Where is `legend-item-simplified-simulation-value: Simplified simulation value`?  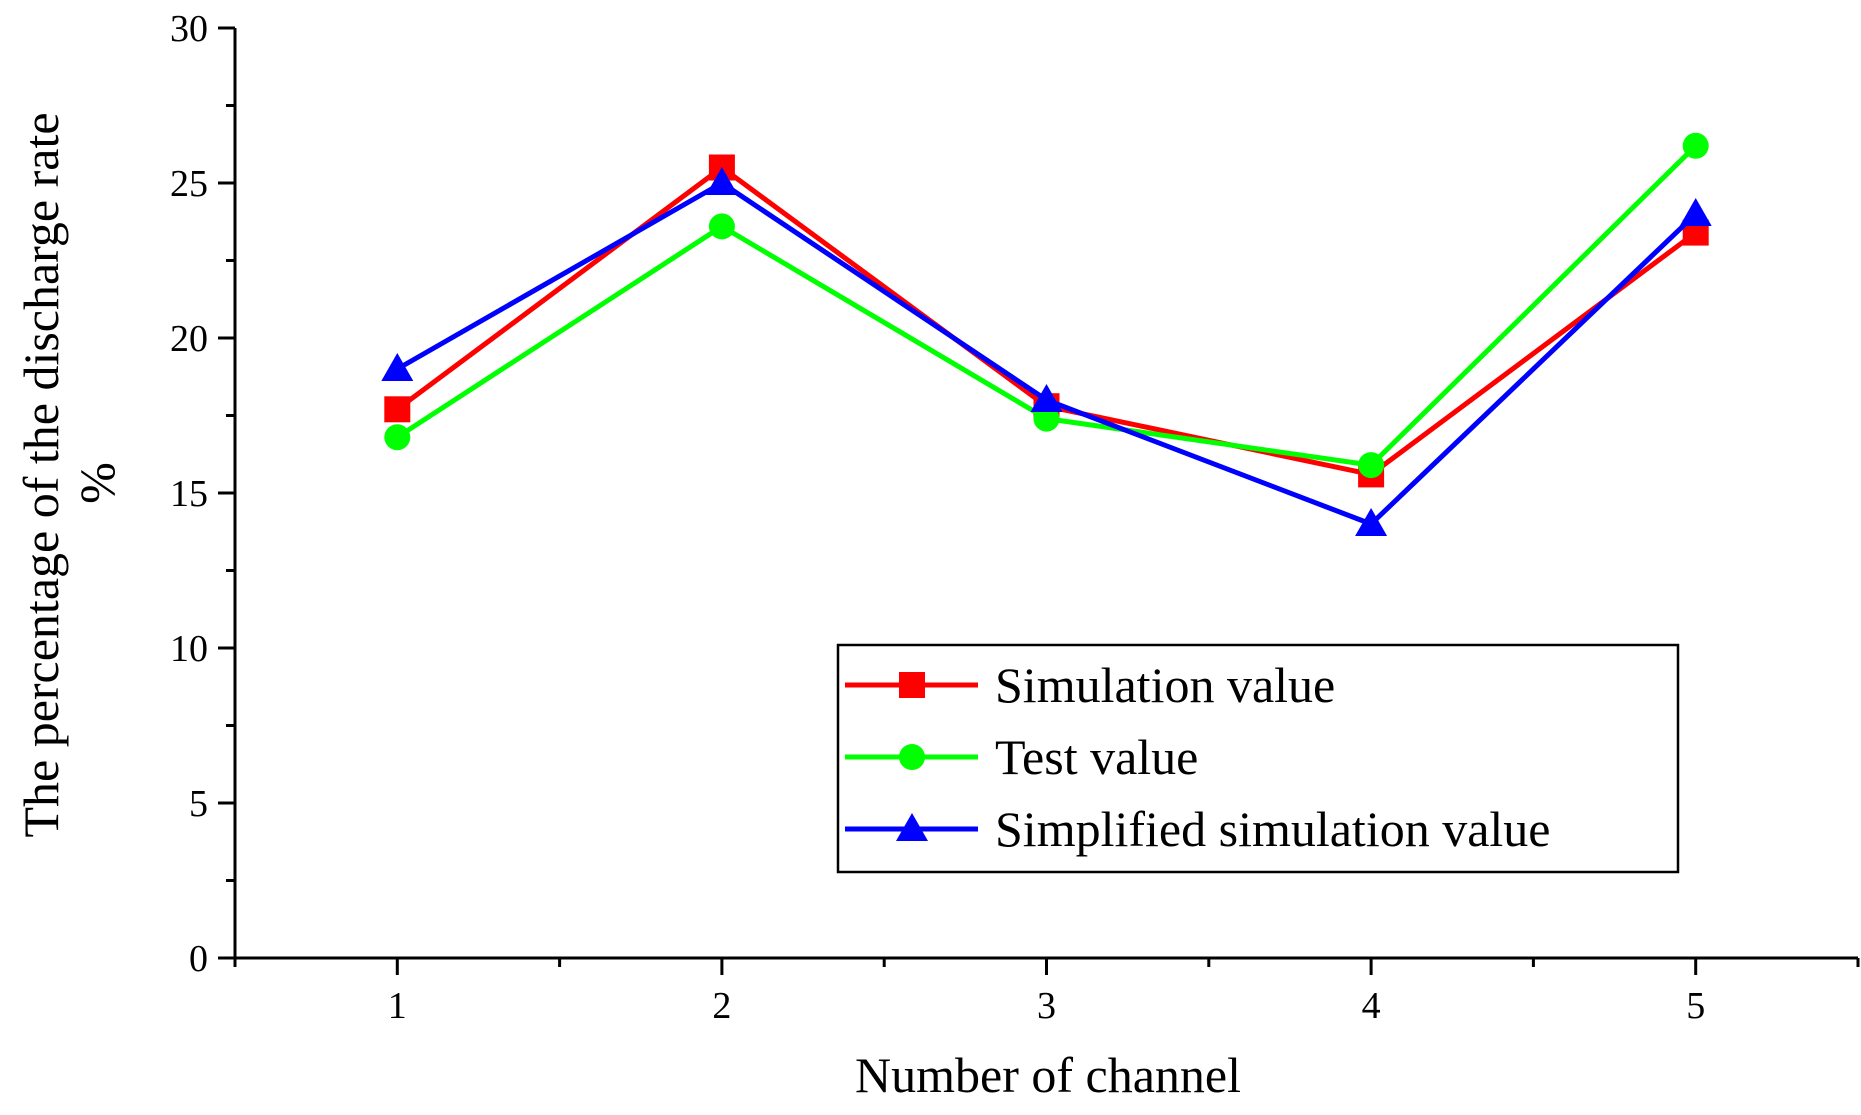
legend-item-simplified-simulation-value: Simplified simulation value is located at coordinates (1198, 829).